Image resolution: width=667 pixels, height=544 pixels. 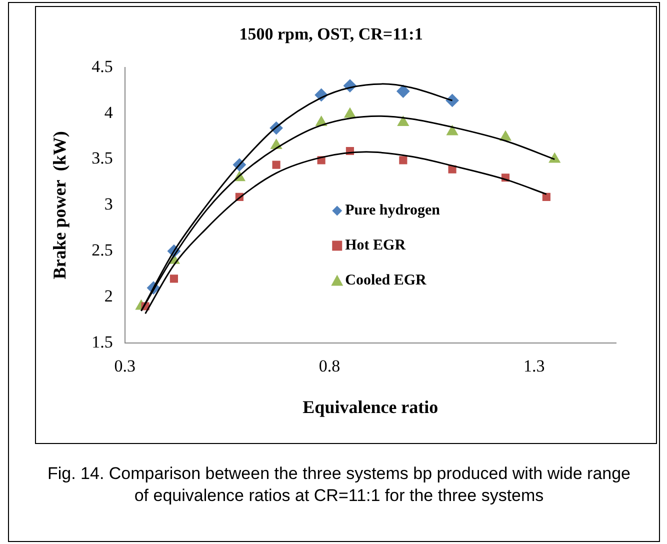 I want to click on x-tick-label: 0.3, so click(x=125, y=366).